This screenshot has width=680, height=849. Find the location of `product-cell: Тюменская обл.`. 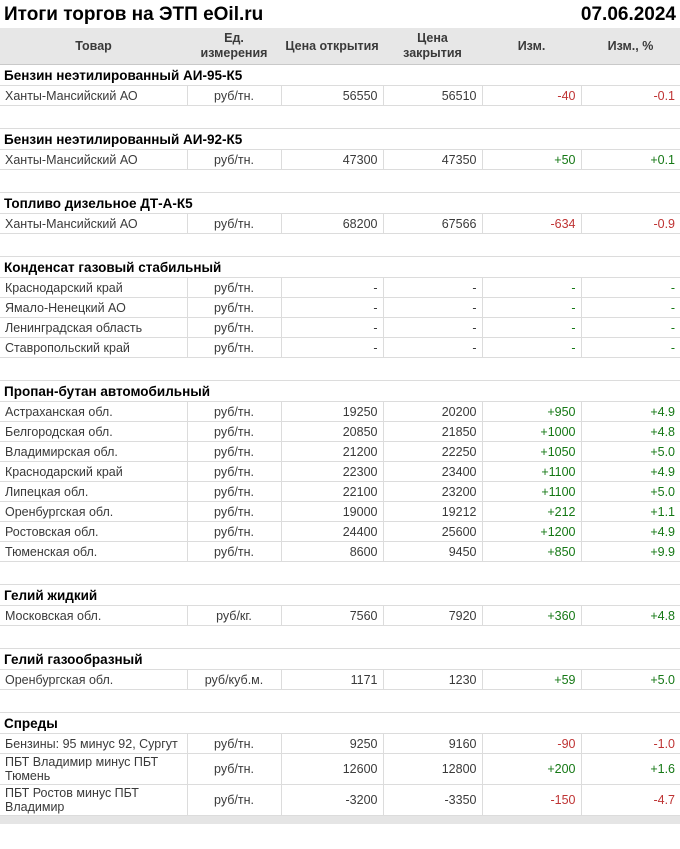

product-cell: Тюменская обл. is located at coordinates (93, 551).